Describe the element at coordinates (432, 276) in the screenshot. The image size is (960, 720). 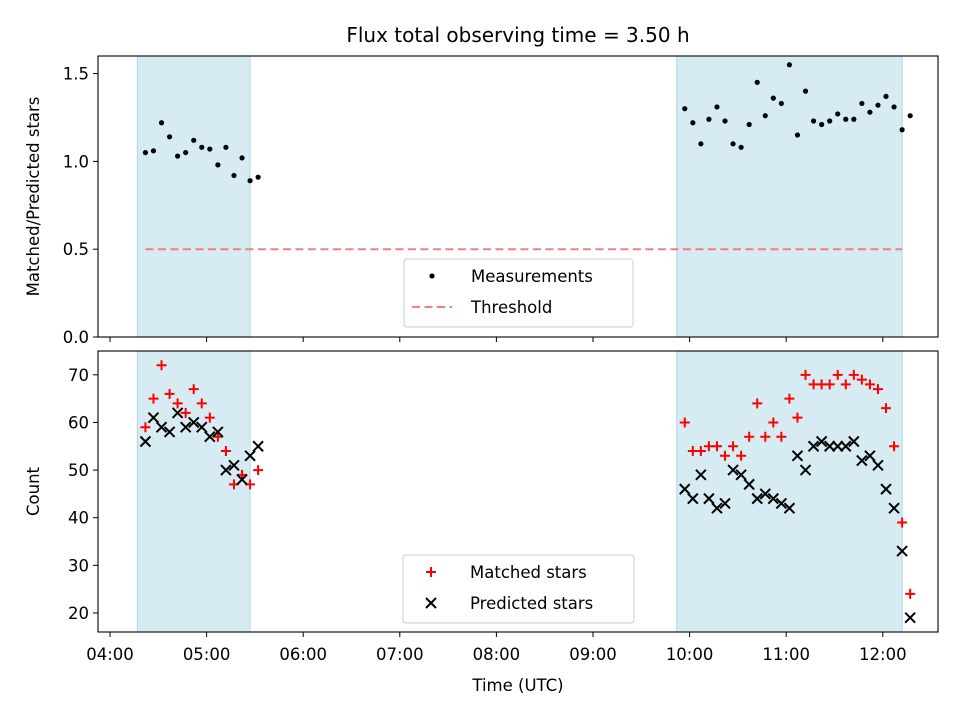
I see `legend-marker-dot` at that location.